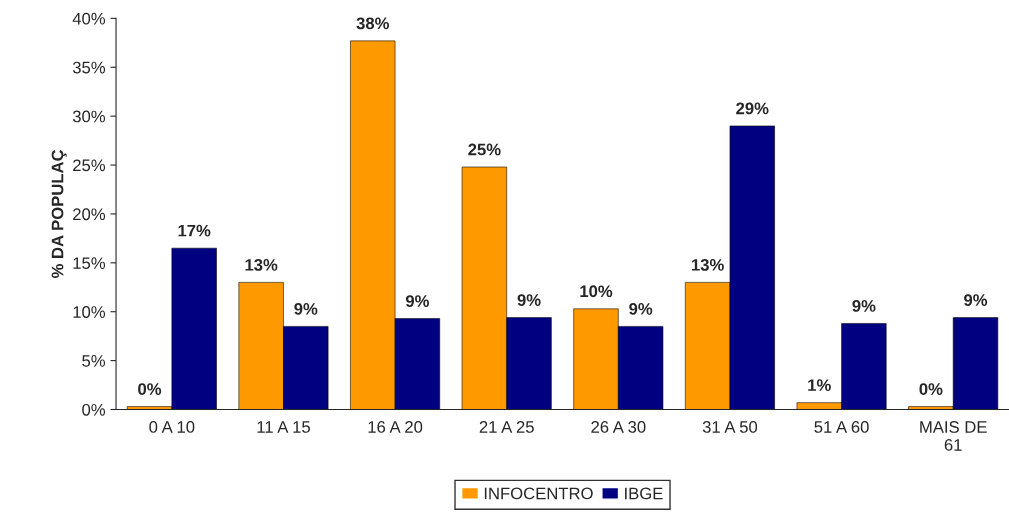  Describe the element at coordinates (94, 409) in the screenshot. I see `y-tick-label: 0%` at that location.